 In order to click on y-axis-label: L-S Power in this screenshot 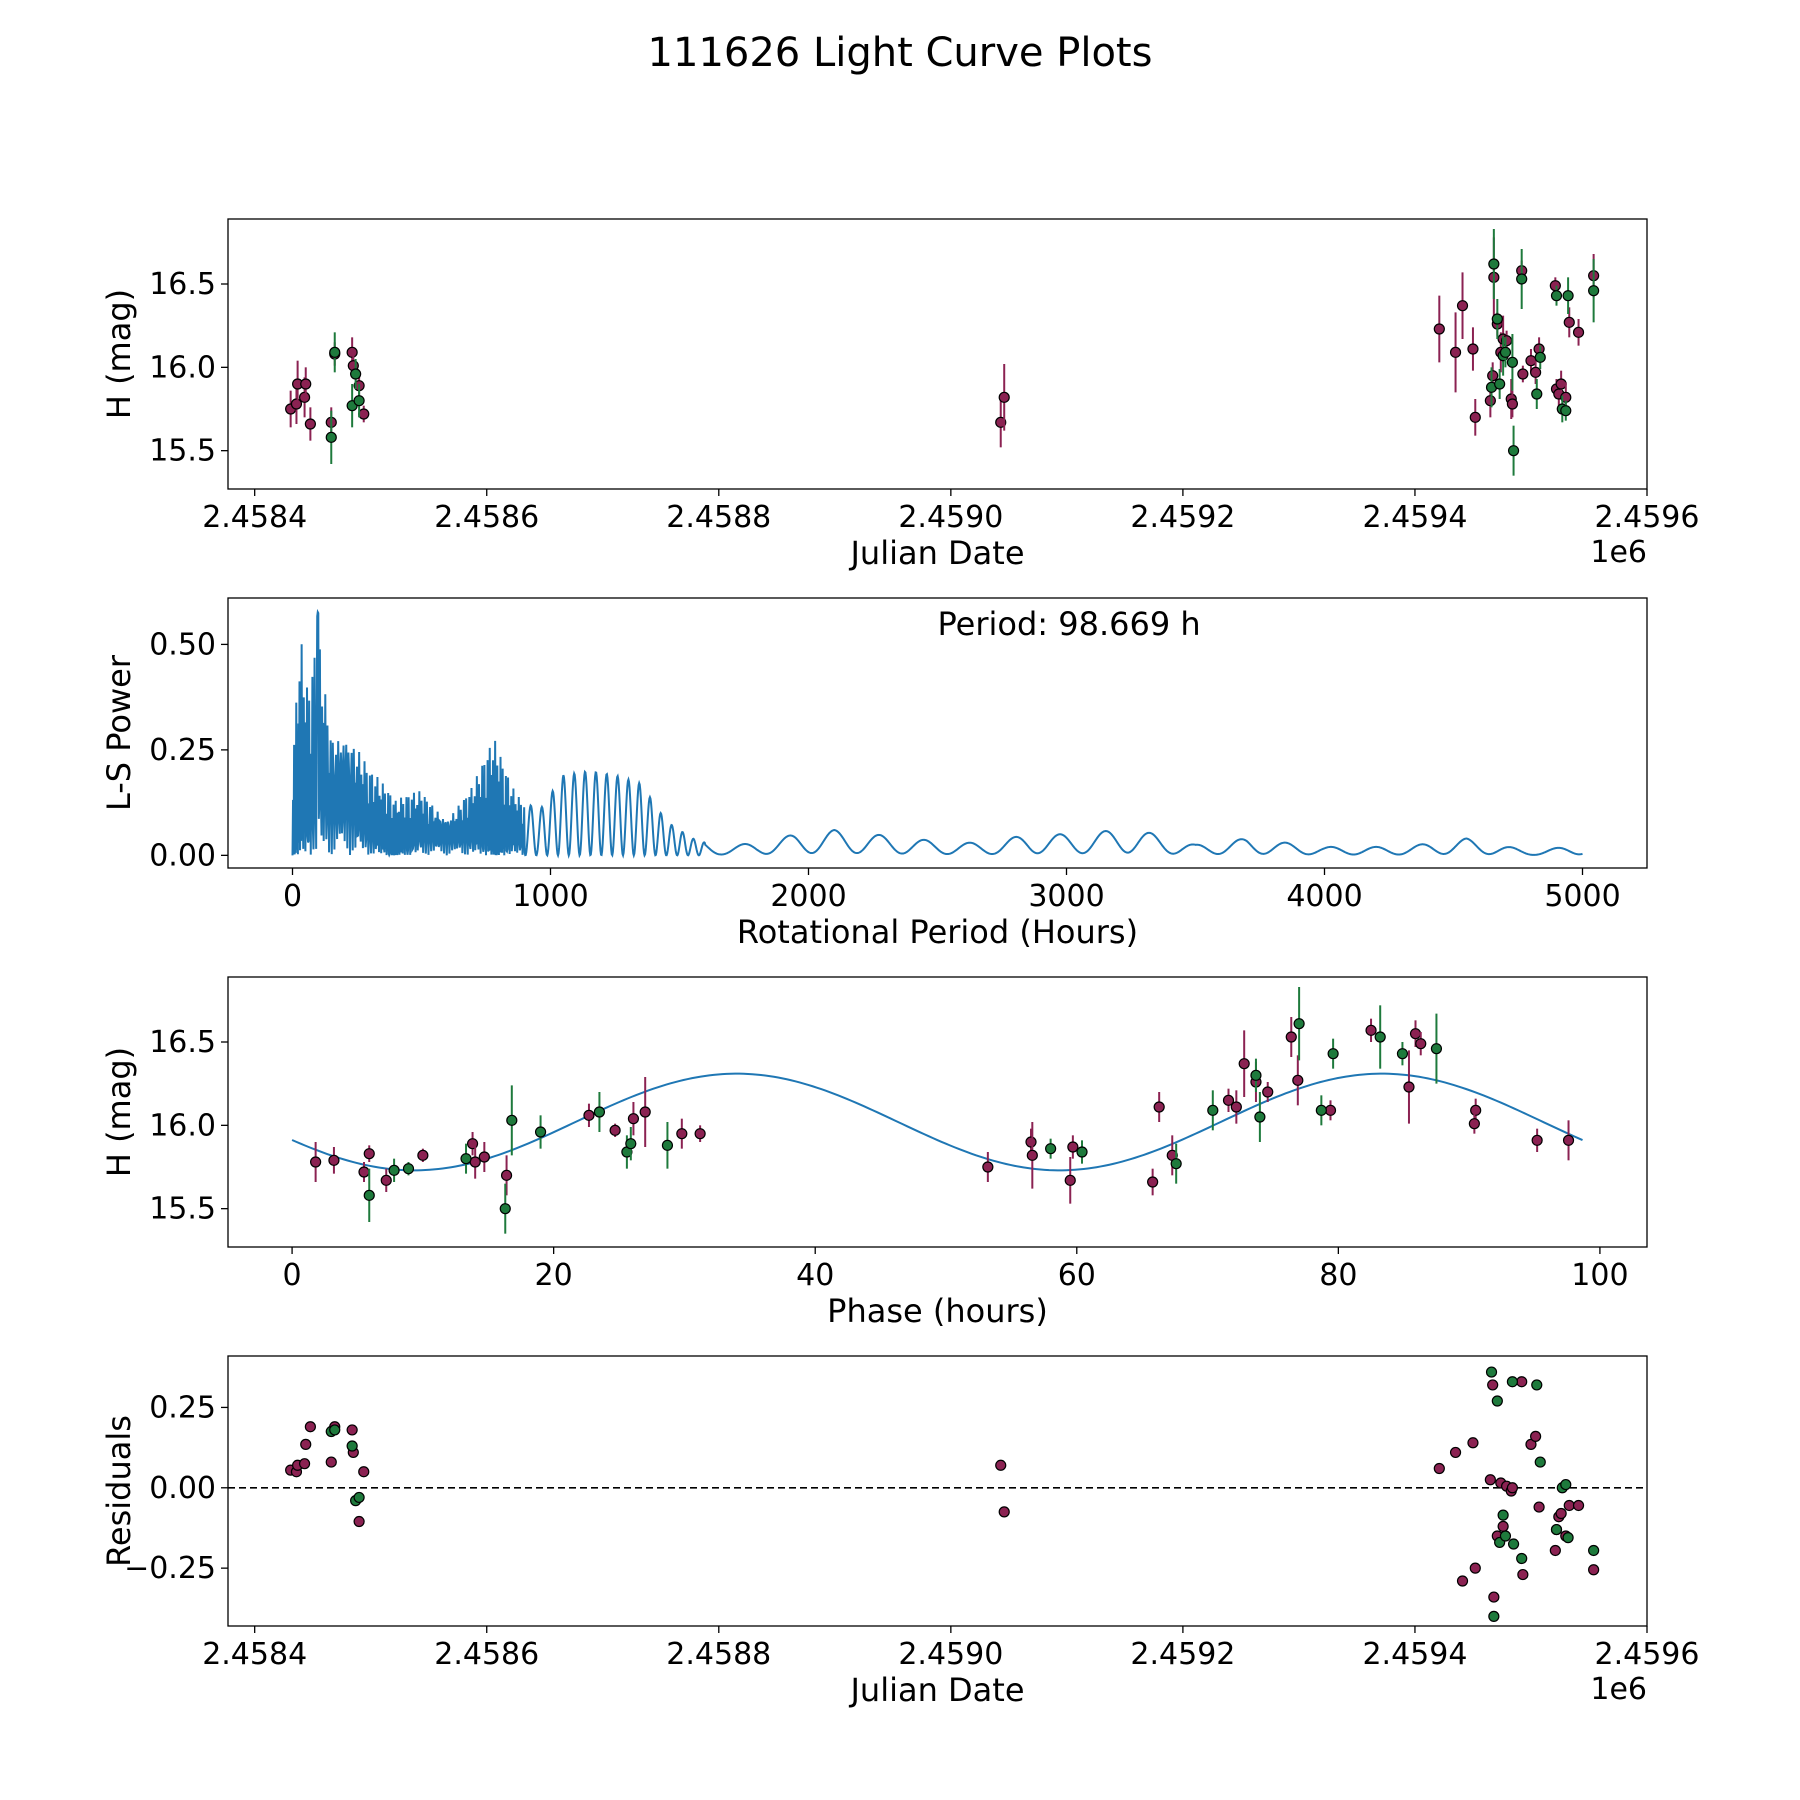, I will do `click(119, 732)`.